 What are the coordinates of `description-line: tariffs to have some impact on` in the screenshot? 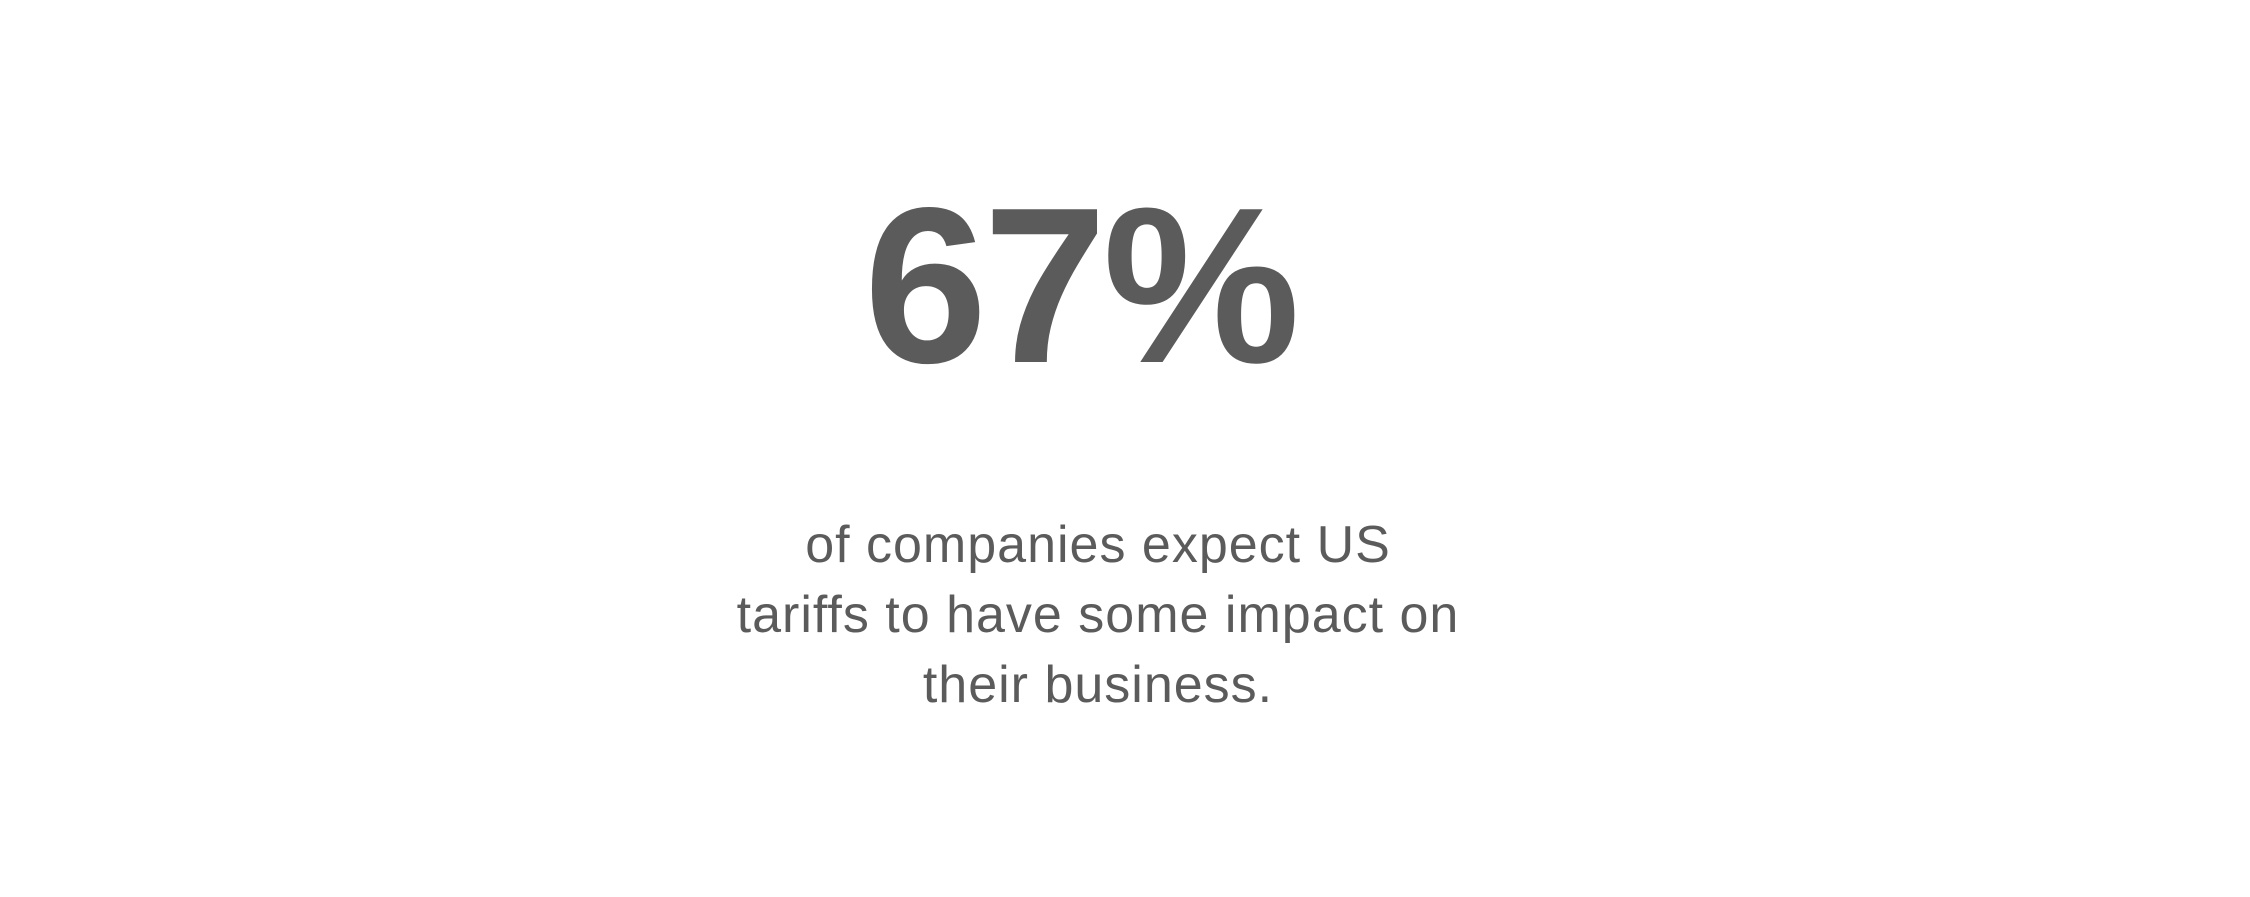 It's located at (1098, 615).